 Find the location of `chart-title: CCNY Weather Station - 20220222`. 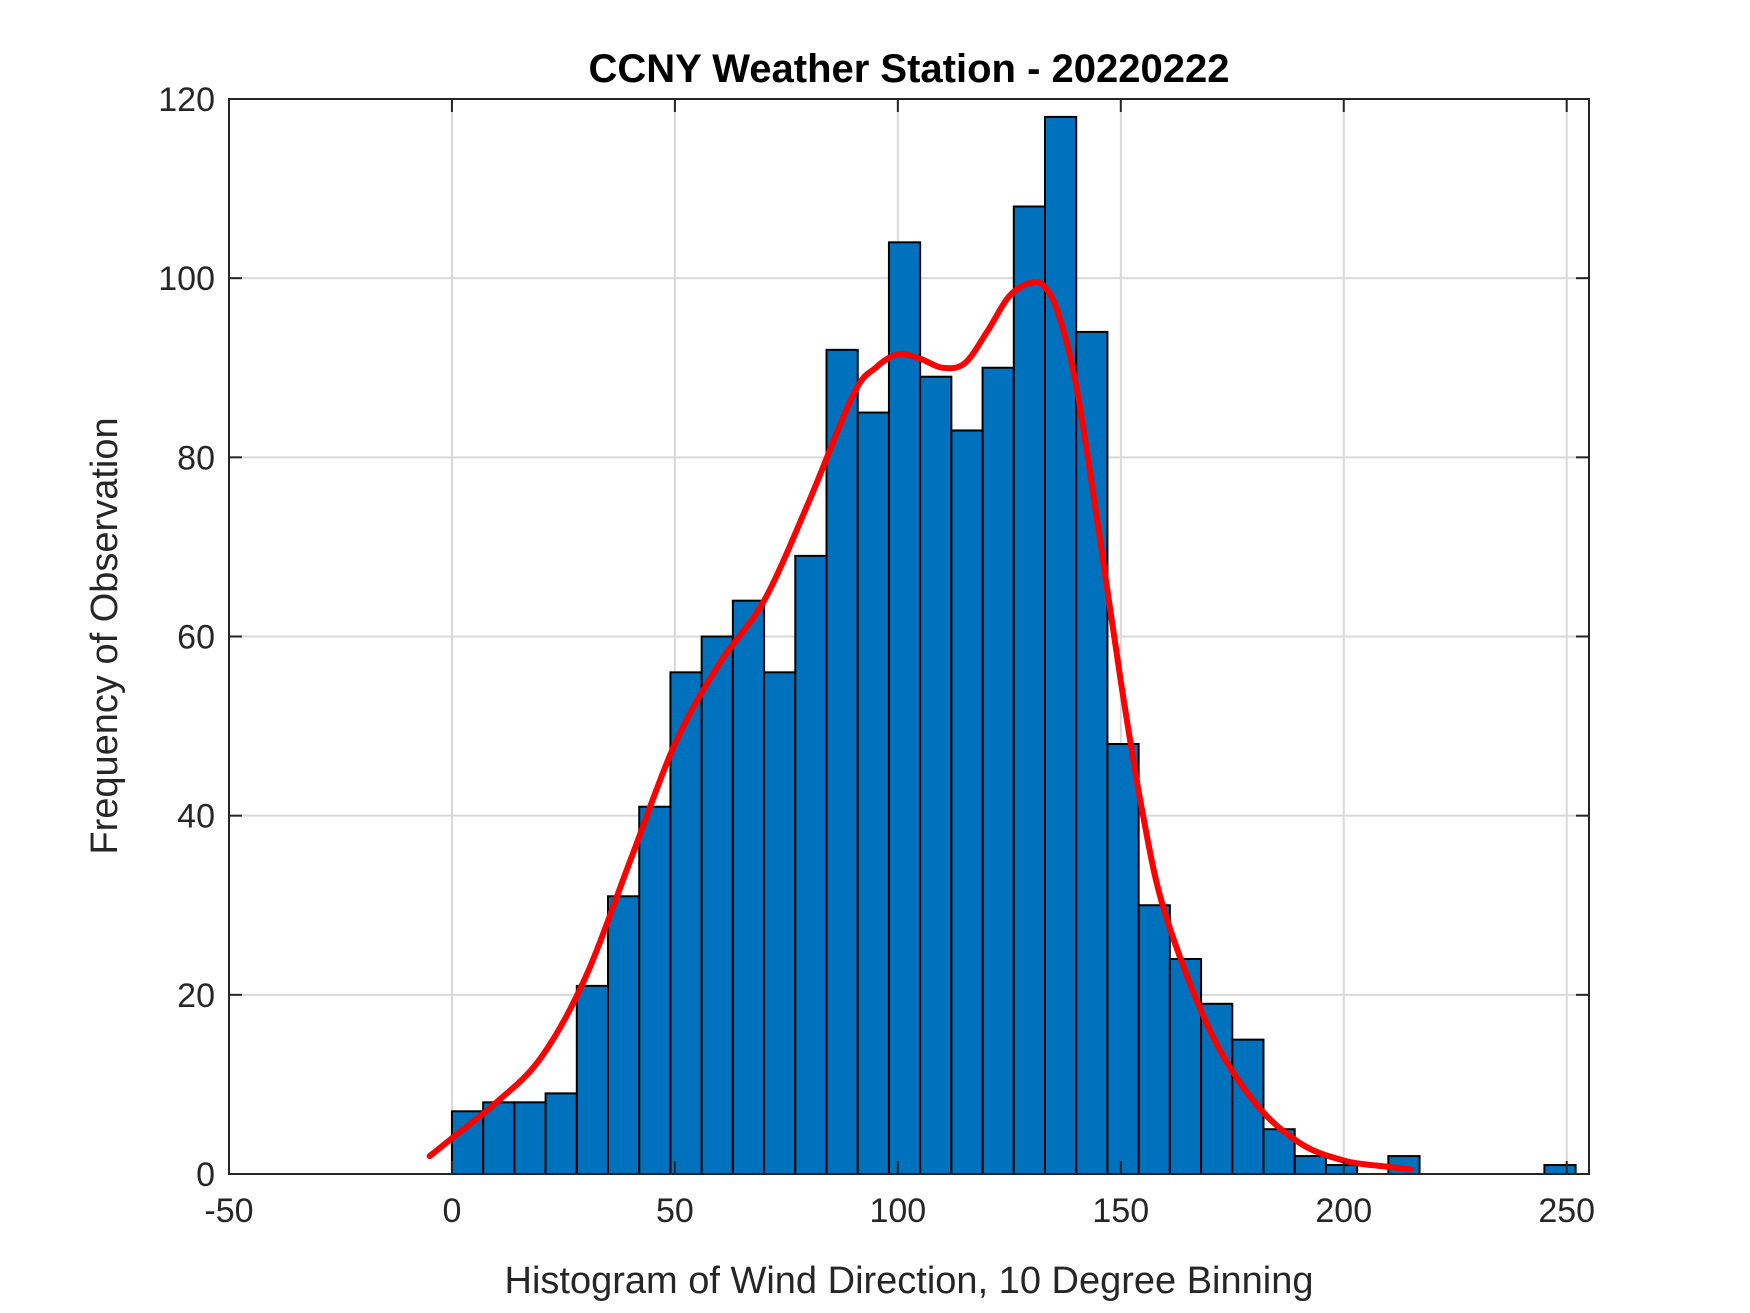

chart-title: CCNY Weather Station - 20220222 is located at coordinates (909, 69).